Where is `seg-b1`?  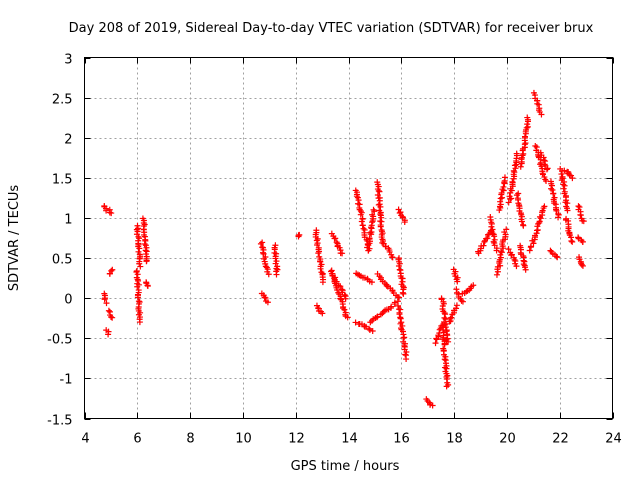 seg-b1 is located at coordinates (138, 246).